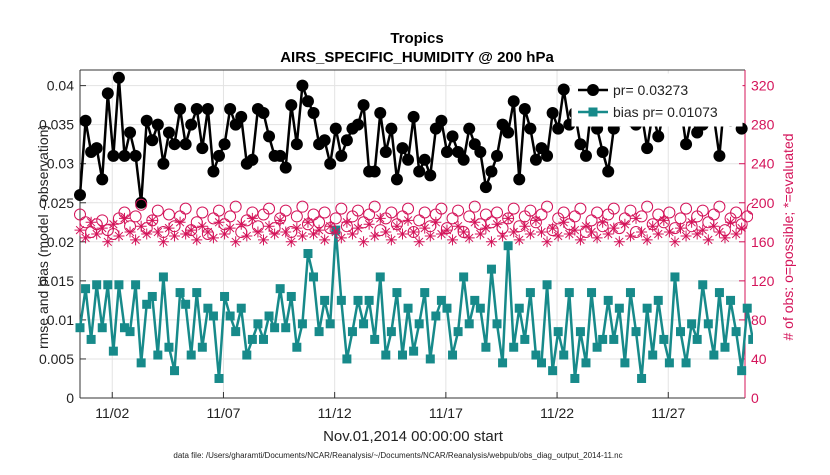  I want to click on y-tick-label-right: 40, so click(759, 359).